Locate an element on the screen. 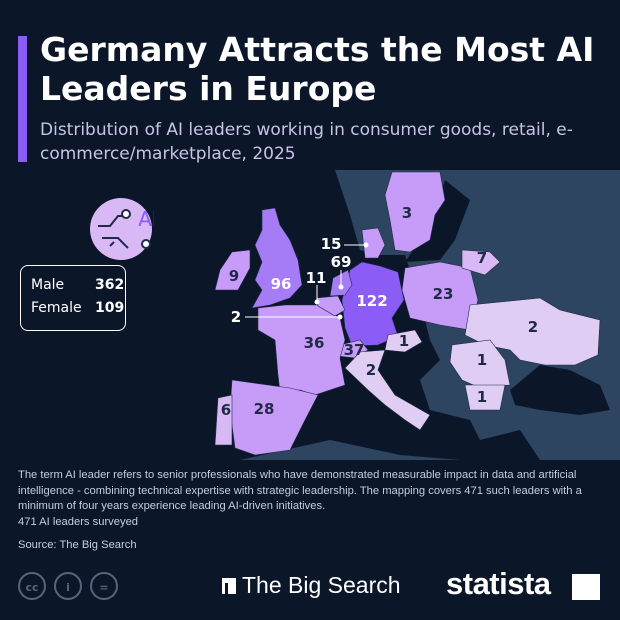 This screenshot has height=620, width=620. gender-breakdown: Male 362 Female 109 is located at coordinates (73, 298).